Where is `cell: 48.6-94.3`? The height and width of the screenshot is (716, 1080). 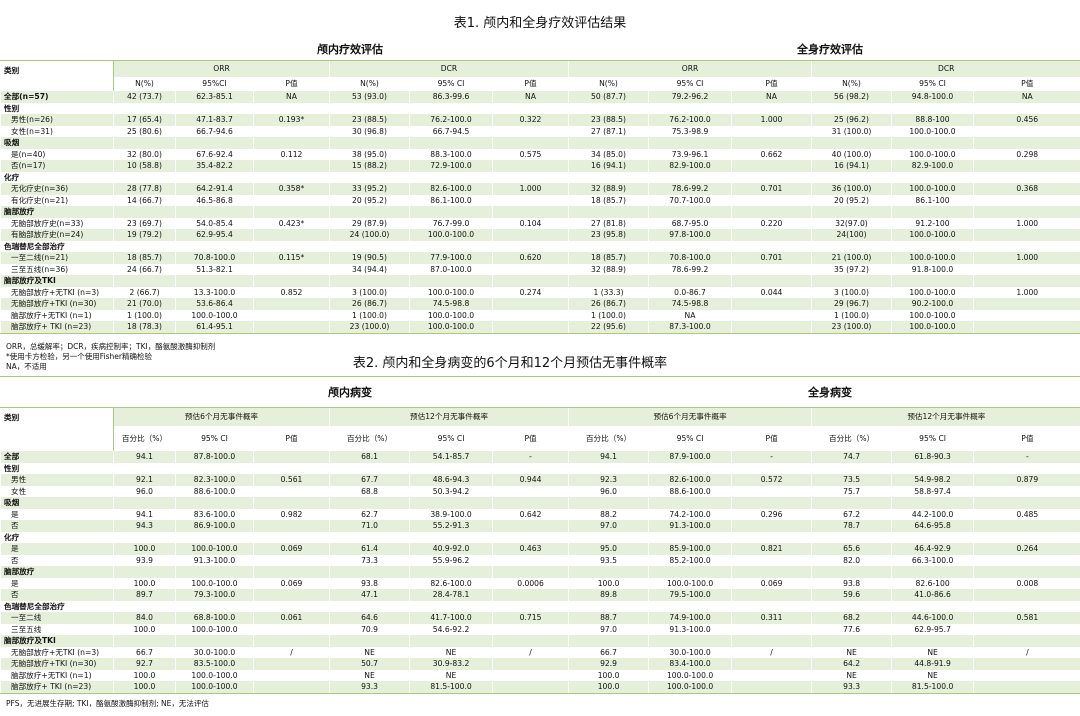 cell: 48.6-94.3 is located at coordinates (451, 480).